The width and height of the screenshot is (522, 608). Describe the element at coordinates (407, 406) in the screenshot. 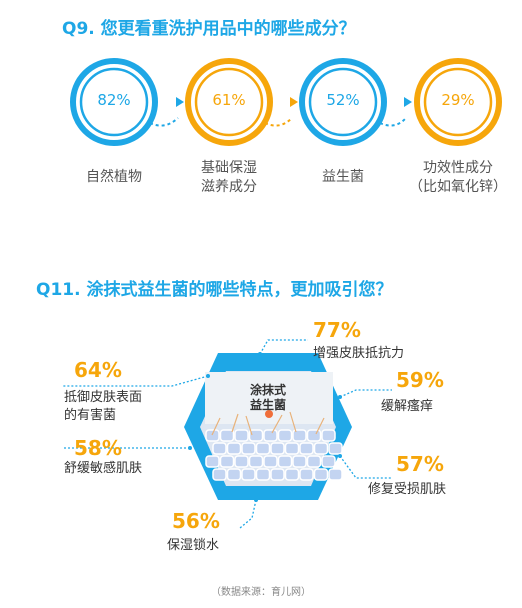

I see `q11-label-2: 缓解瘙痒` at that location.